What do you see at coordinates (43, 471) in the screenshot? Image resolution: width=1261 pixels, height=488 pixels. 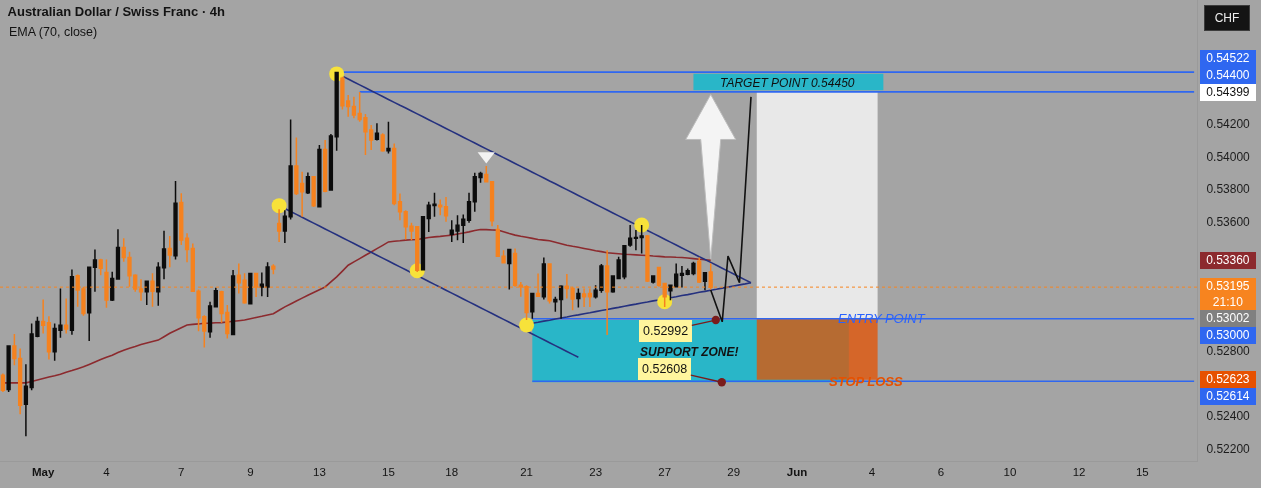 I see `x-tick-label: May` at bounding box center [43, 471].